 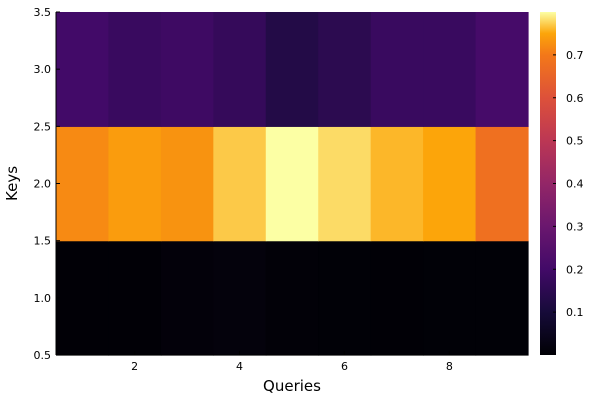 What do you see at coordinates (187, 69) in the screenshot?
I see `heatmap-cell-r3-c3` at bounding box center [187, 69].